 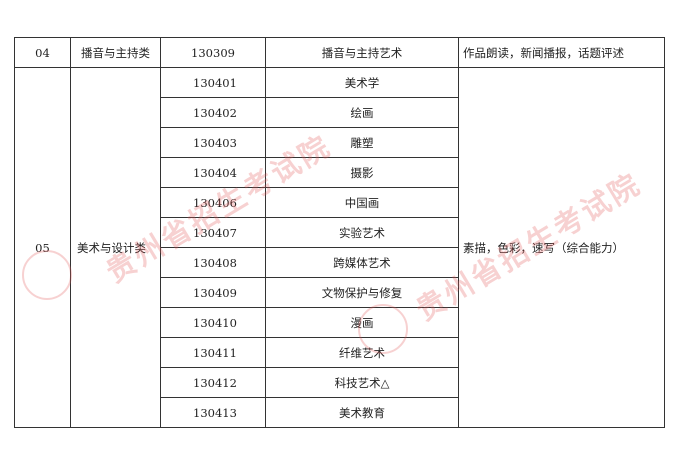 I want to click on major-name: 摄影, so click(x=362, y=173).